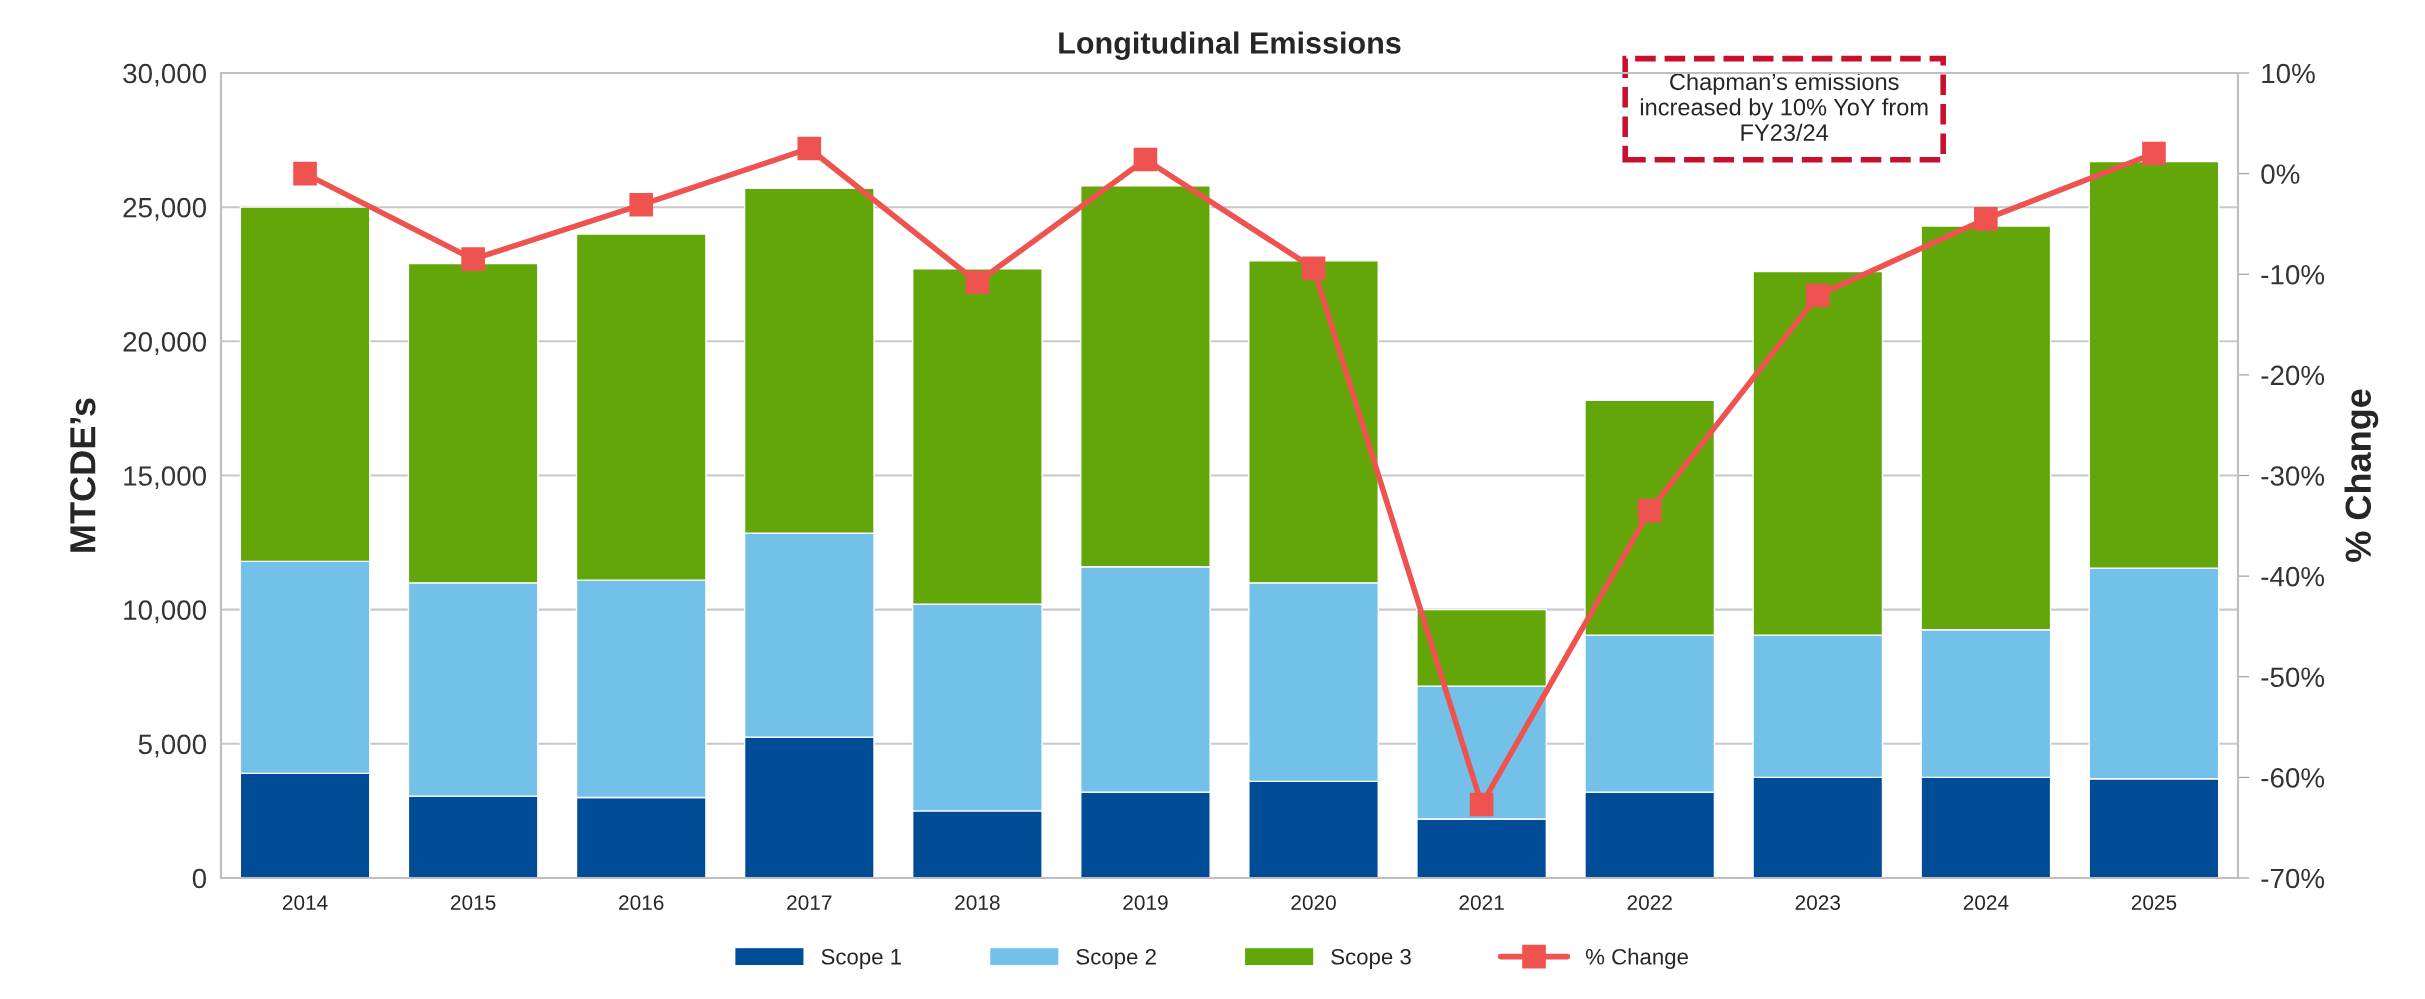  What do you see at coordinates (83, 475) in the screenshot?
I see `y-axis-title: MTCDE’s` at bounding box center [83, 475].